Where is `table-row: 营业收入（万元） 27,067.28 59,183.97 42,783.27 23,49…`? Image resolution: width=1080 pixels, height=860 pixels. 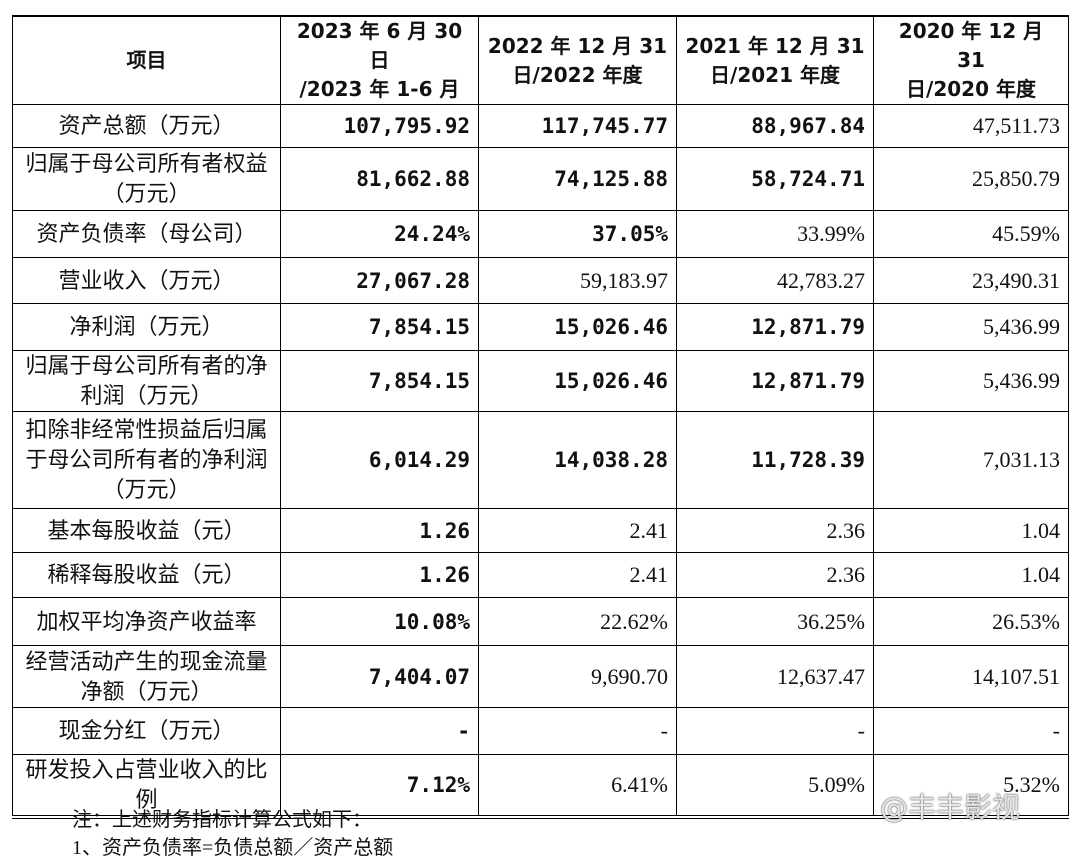
table-row: 营业收入（万元） 27,067.28 59,183.97 42,783.27 23,49… is located at coordinates (540, 280).